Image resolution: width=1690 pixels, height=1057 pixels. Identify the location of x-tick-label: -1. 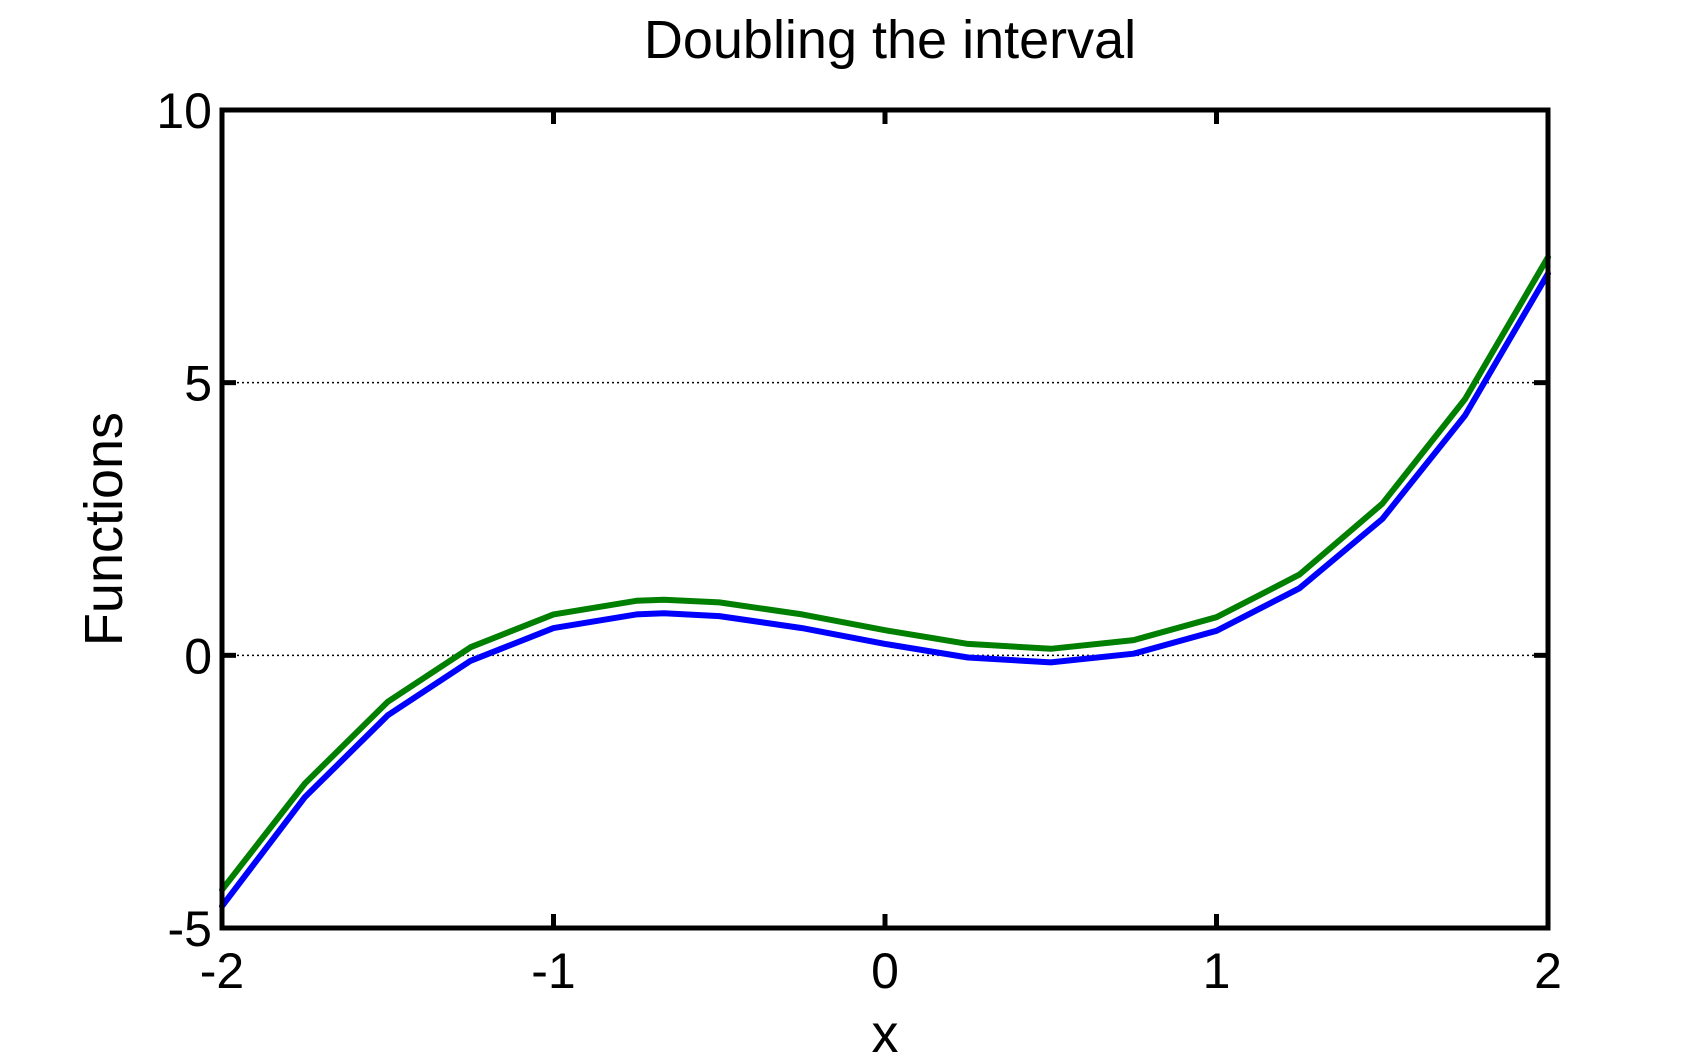
(553, 971).